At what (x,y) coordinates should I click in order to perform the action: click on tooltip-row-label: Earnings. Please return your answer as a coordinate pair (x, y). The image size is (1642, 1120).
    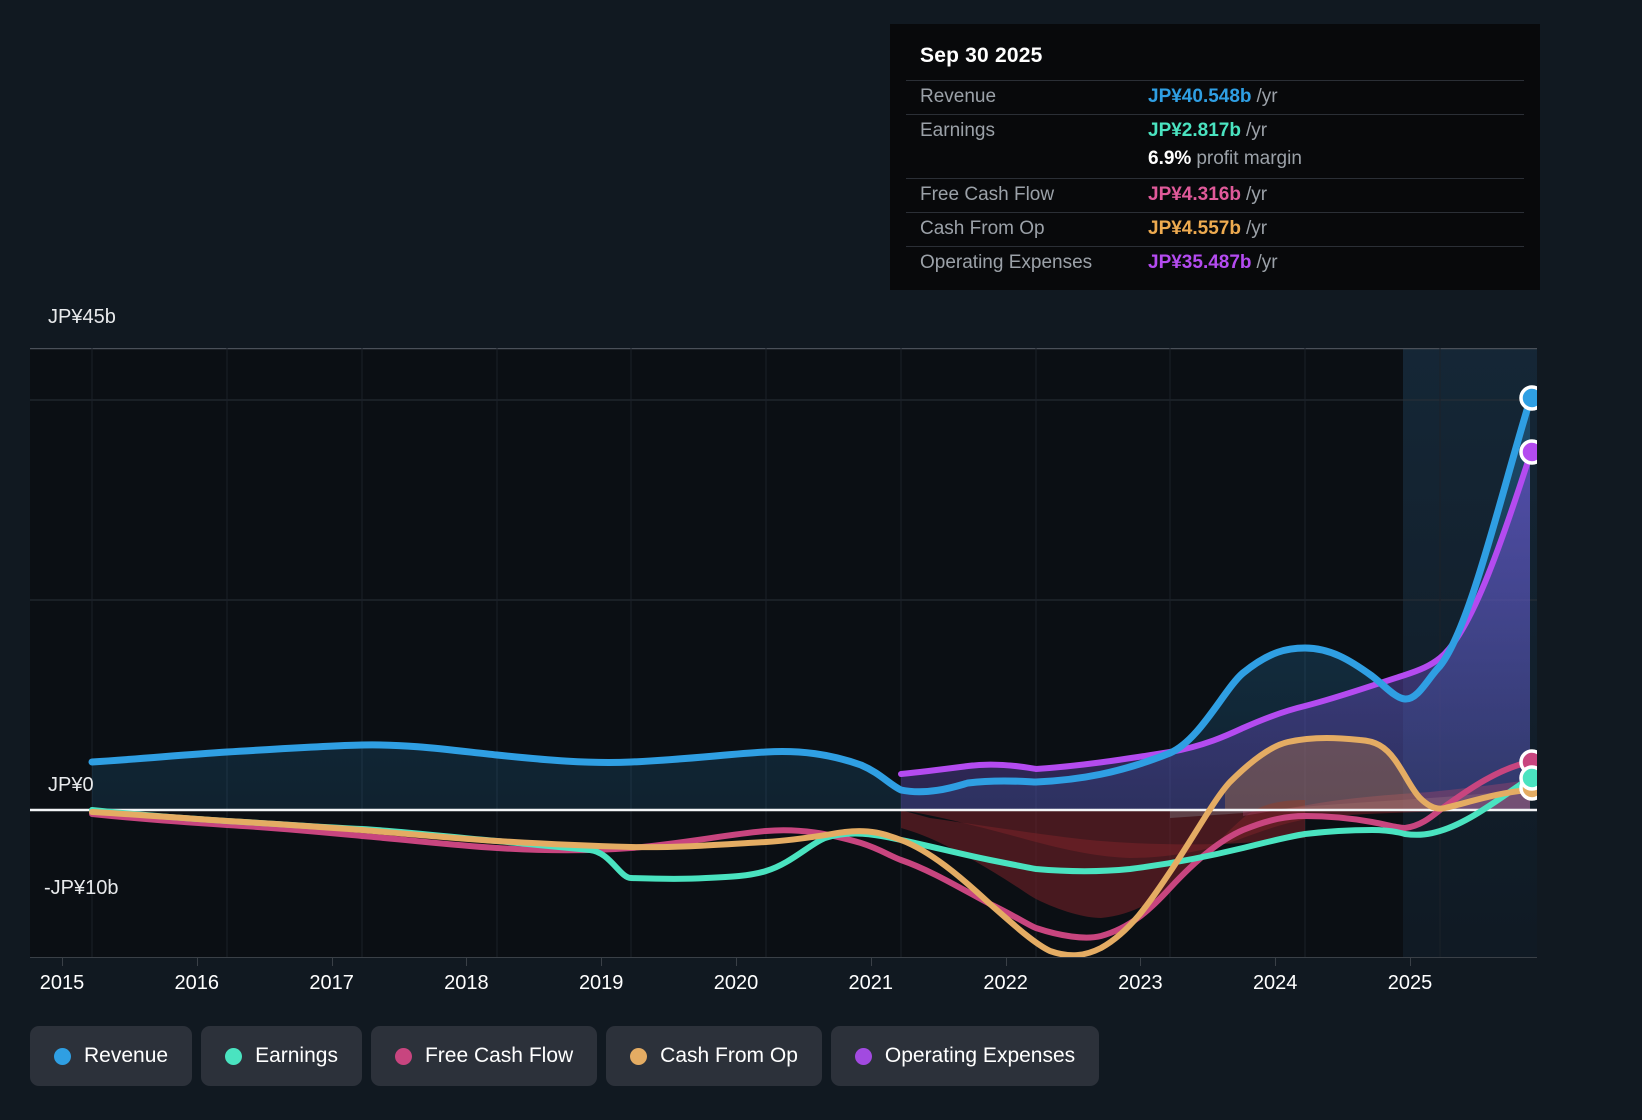
    Looking at the image, I should click on (957, 130).